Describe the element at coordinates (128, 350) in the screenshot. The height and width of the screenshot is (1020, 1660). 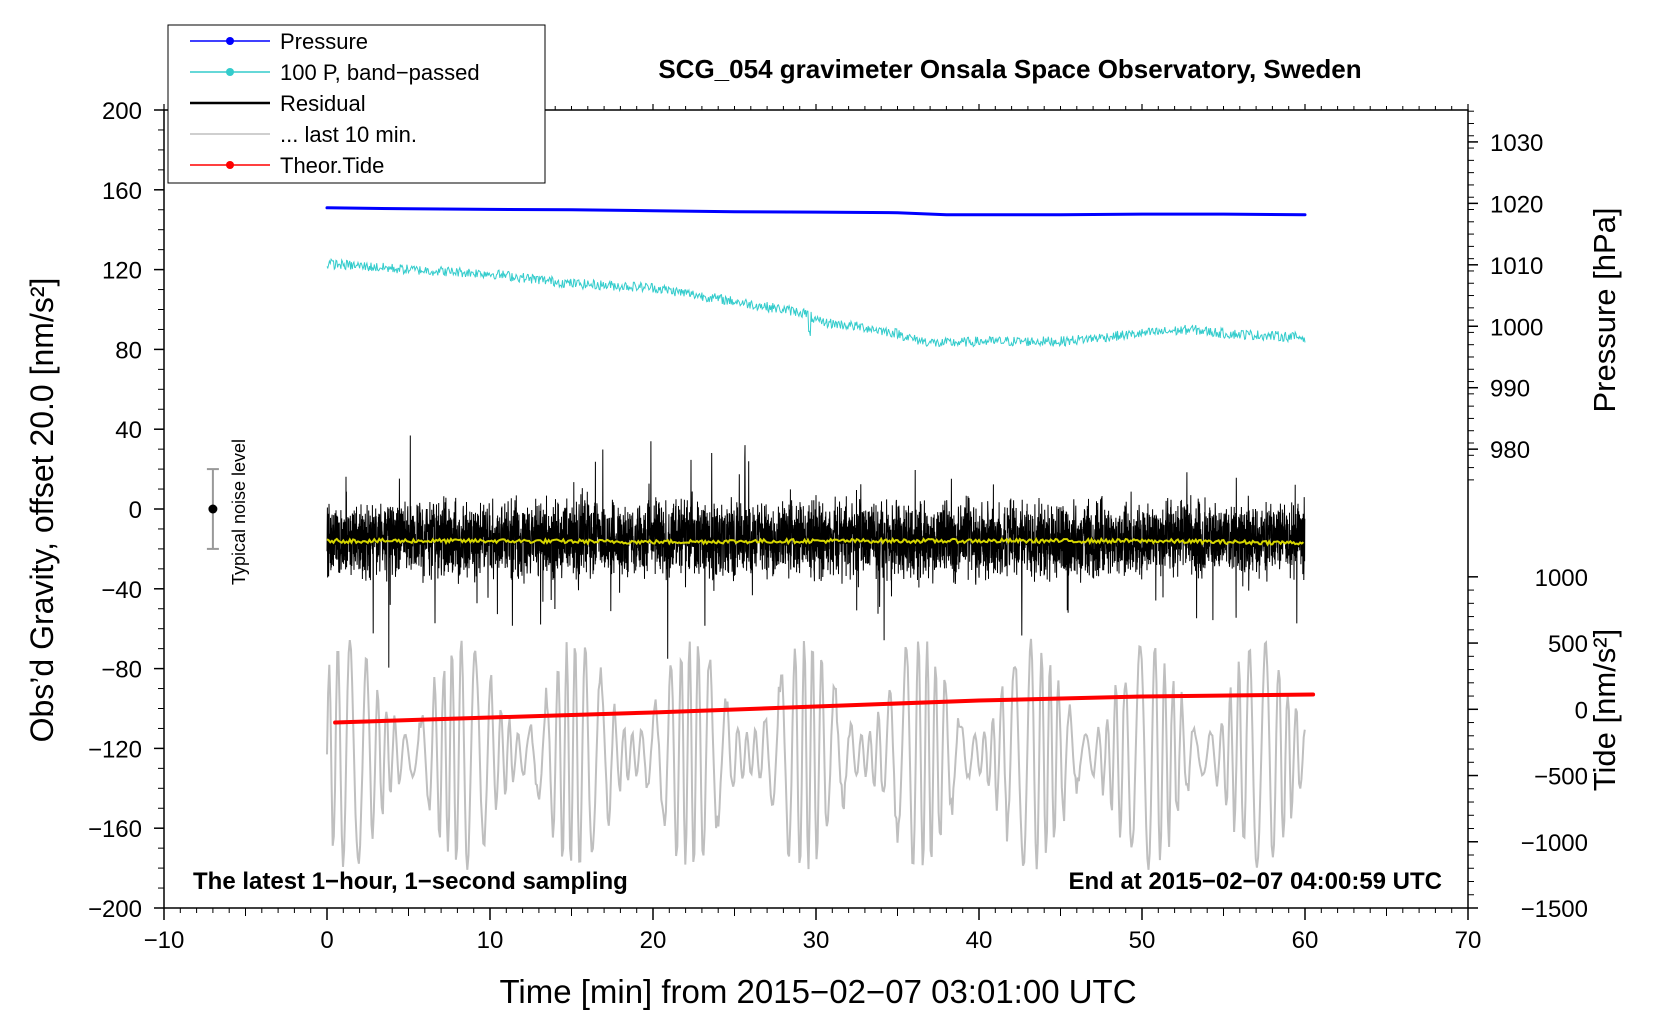
I see `y-tick-label: 80` at that location.